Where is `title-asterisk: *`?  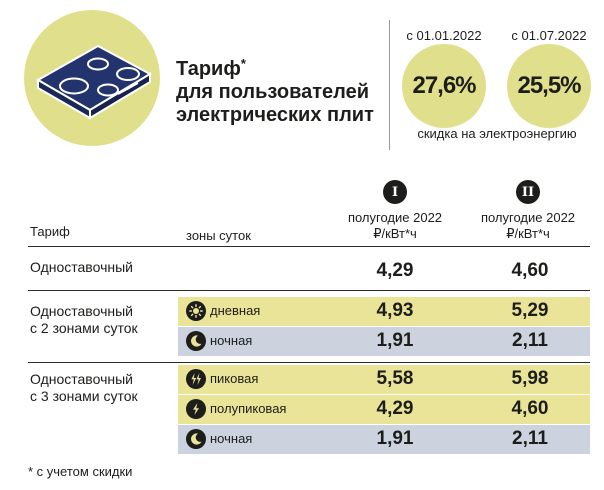
title-asterisk: * is located at coordinates (243, 63).